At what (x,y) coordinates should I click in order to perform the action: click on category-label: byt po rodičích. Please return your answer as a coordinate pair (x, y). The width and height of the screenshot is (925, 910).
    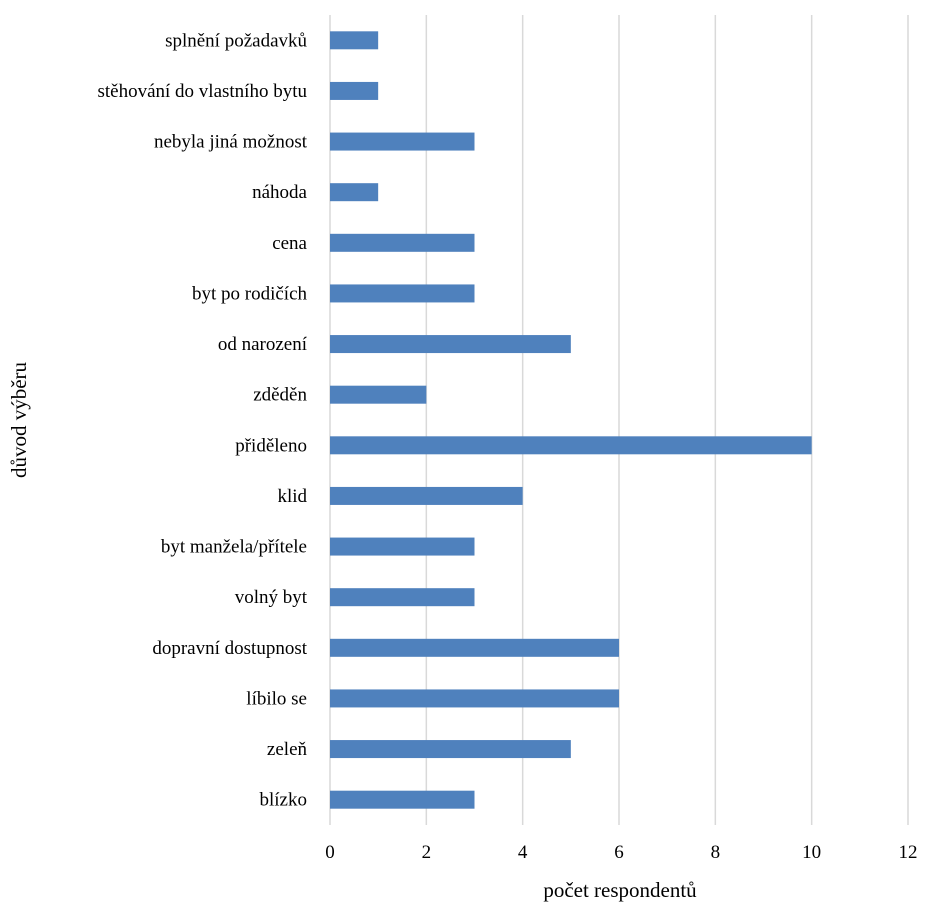
    Looking at the image, I should click on (250, 293).